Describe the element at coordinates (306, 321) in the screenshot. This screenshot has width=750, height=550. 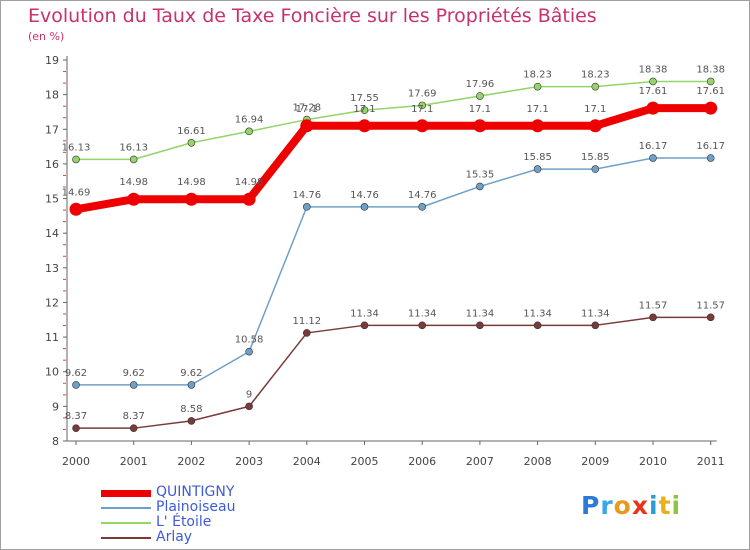
I see `data-label-arlay: 11.12` at that location.